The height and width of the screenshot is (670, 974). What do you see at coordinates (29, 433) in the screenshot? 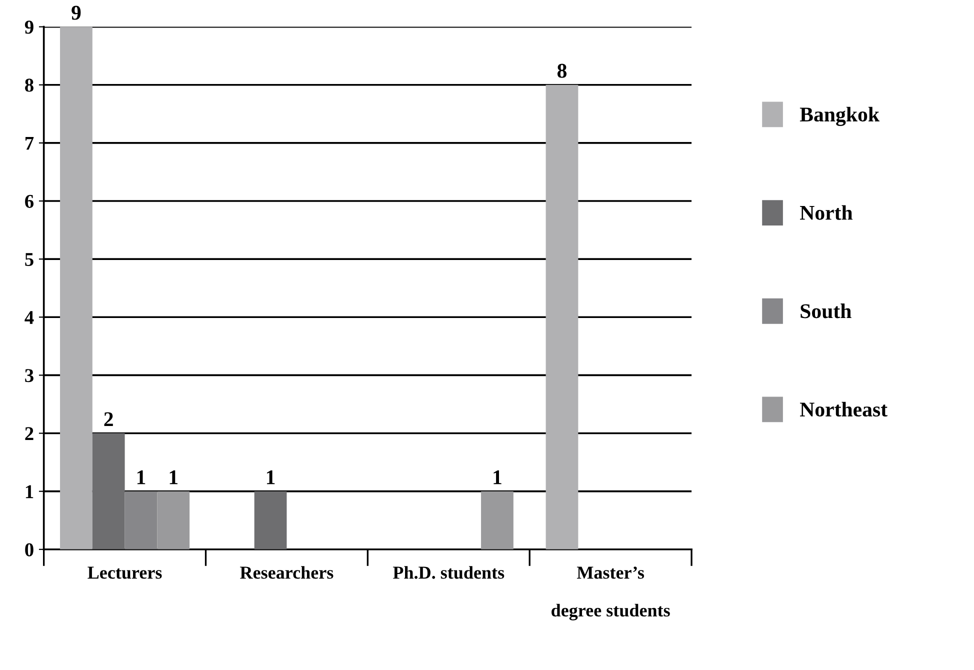
I see `y-tick-label: 2` at bounding box center [29, 433].